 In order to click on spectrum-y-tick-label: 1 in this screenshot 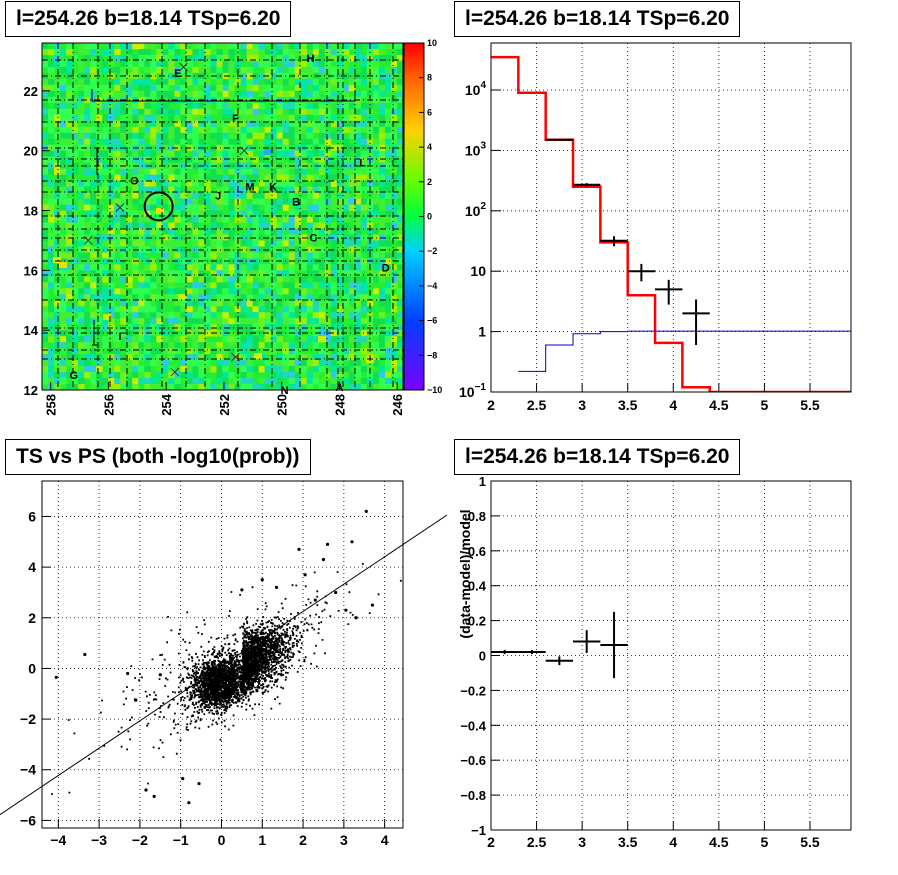, I will do `click(482, 332)`.